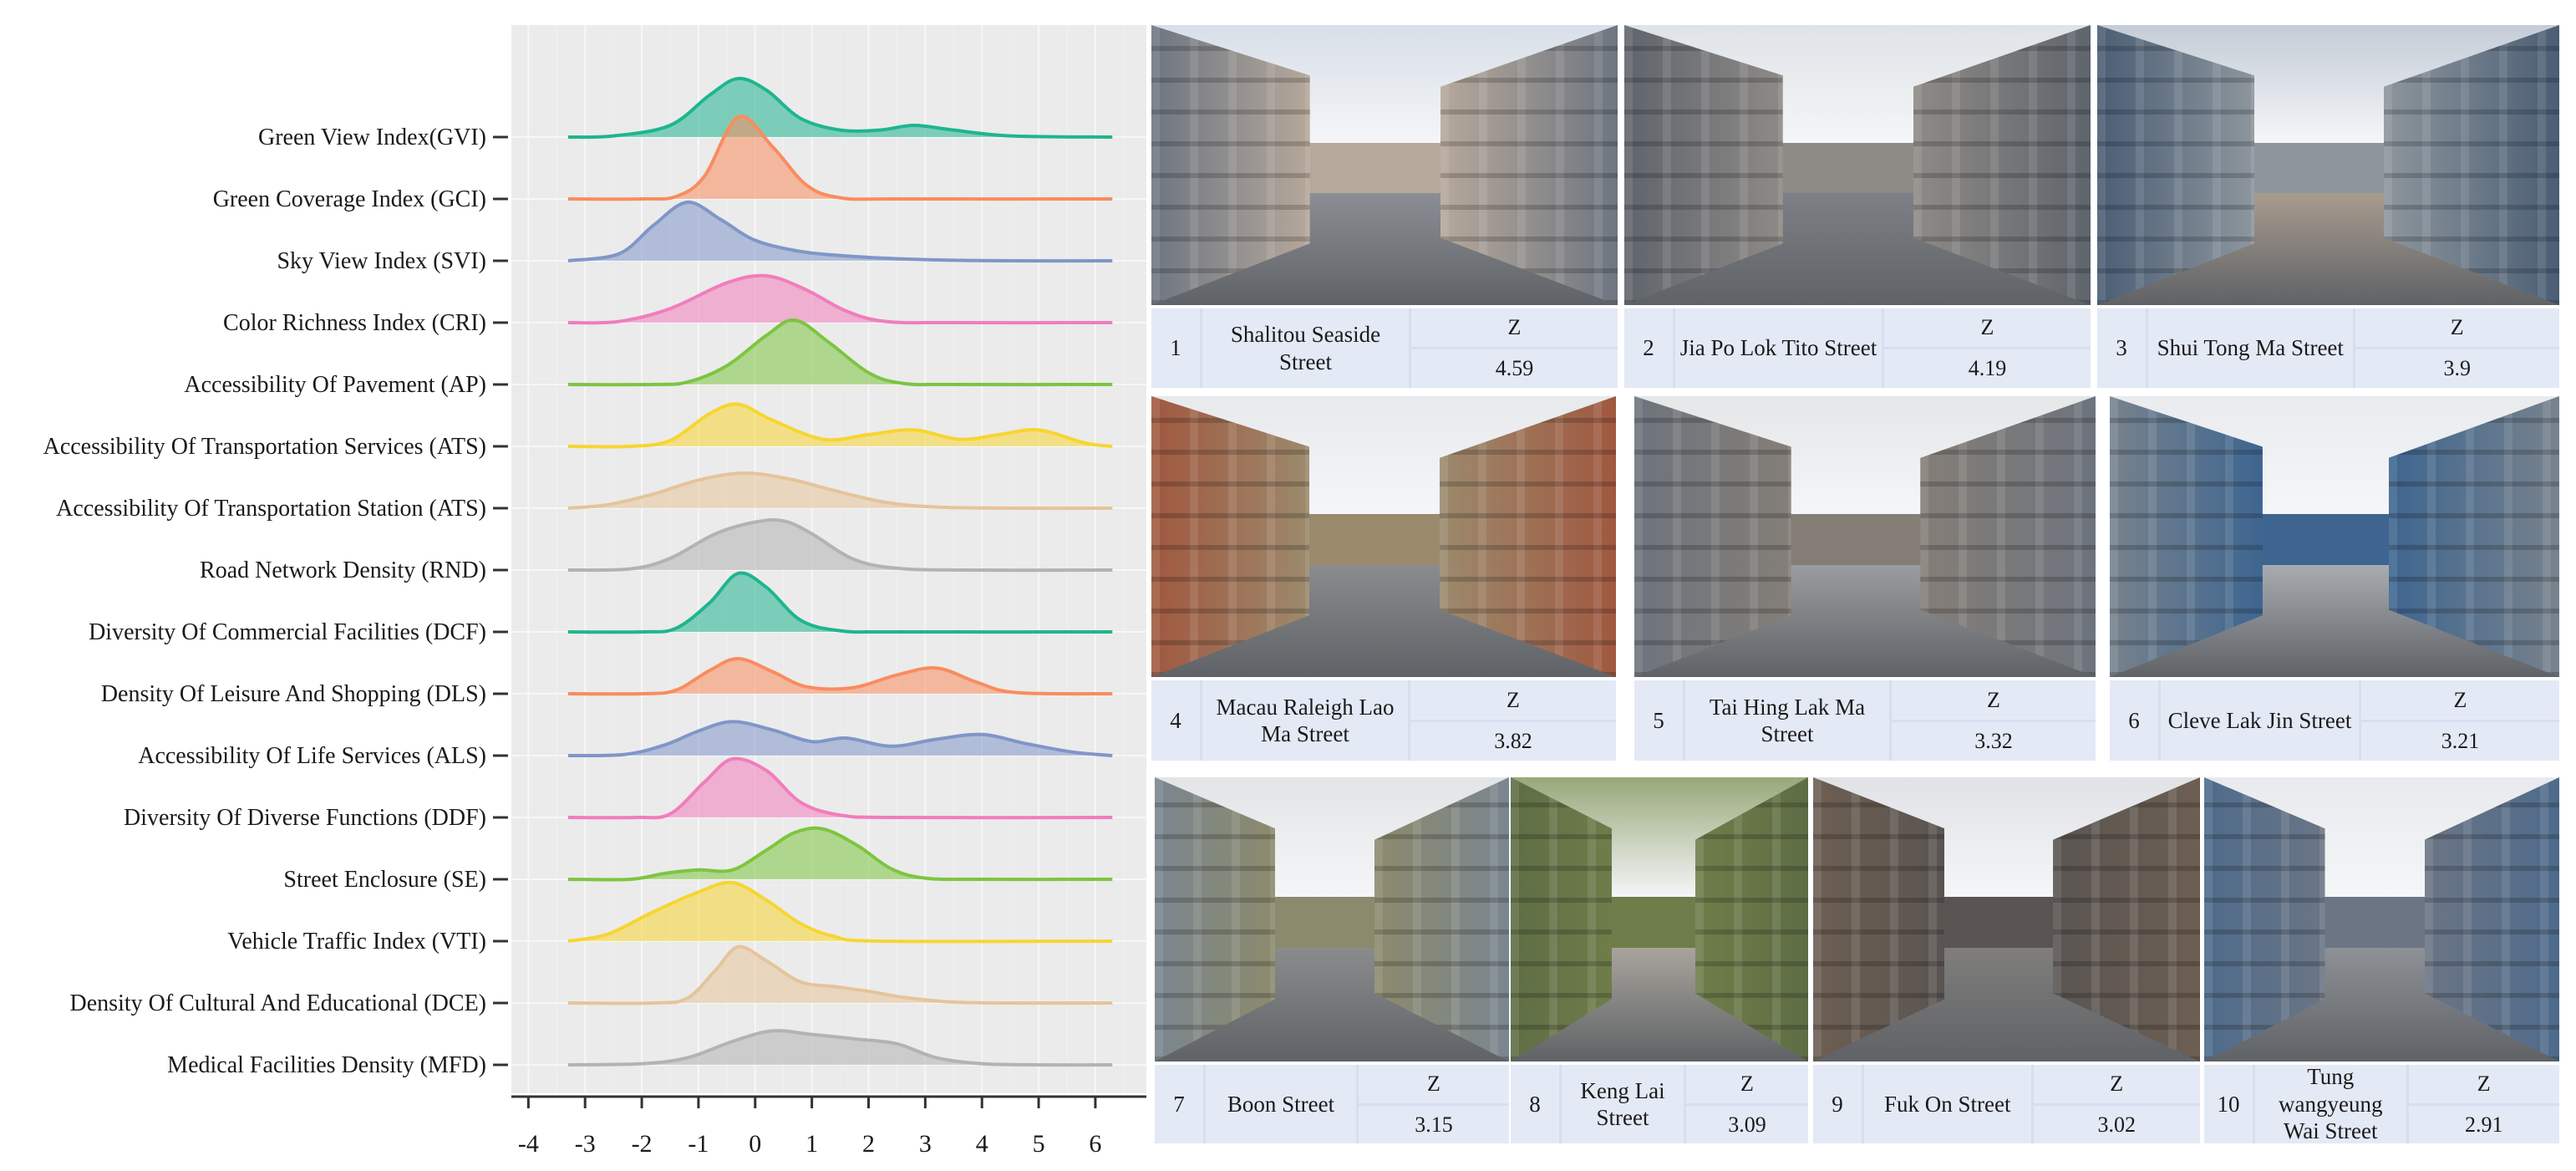 The image size is (2576, 1171). Describe the element at coordinates (2457, 368) in the screenshot. I see `z-value: 3.9` at that location.